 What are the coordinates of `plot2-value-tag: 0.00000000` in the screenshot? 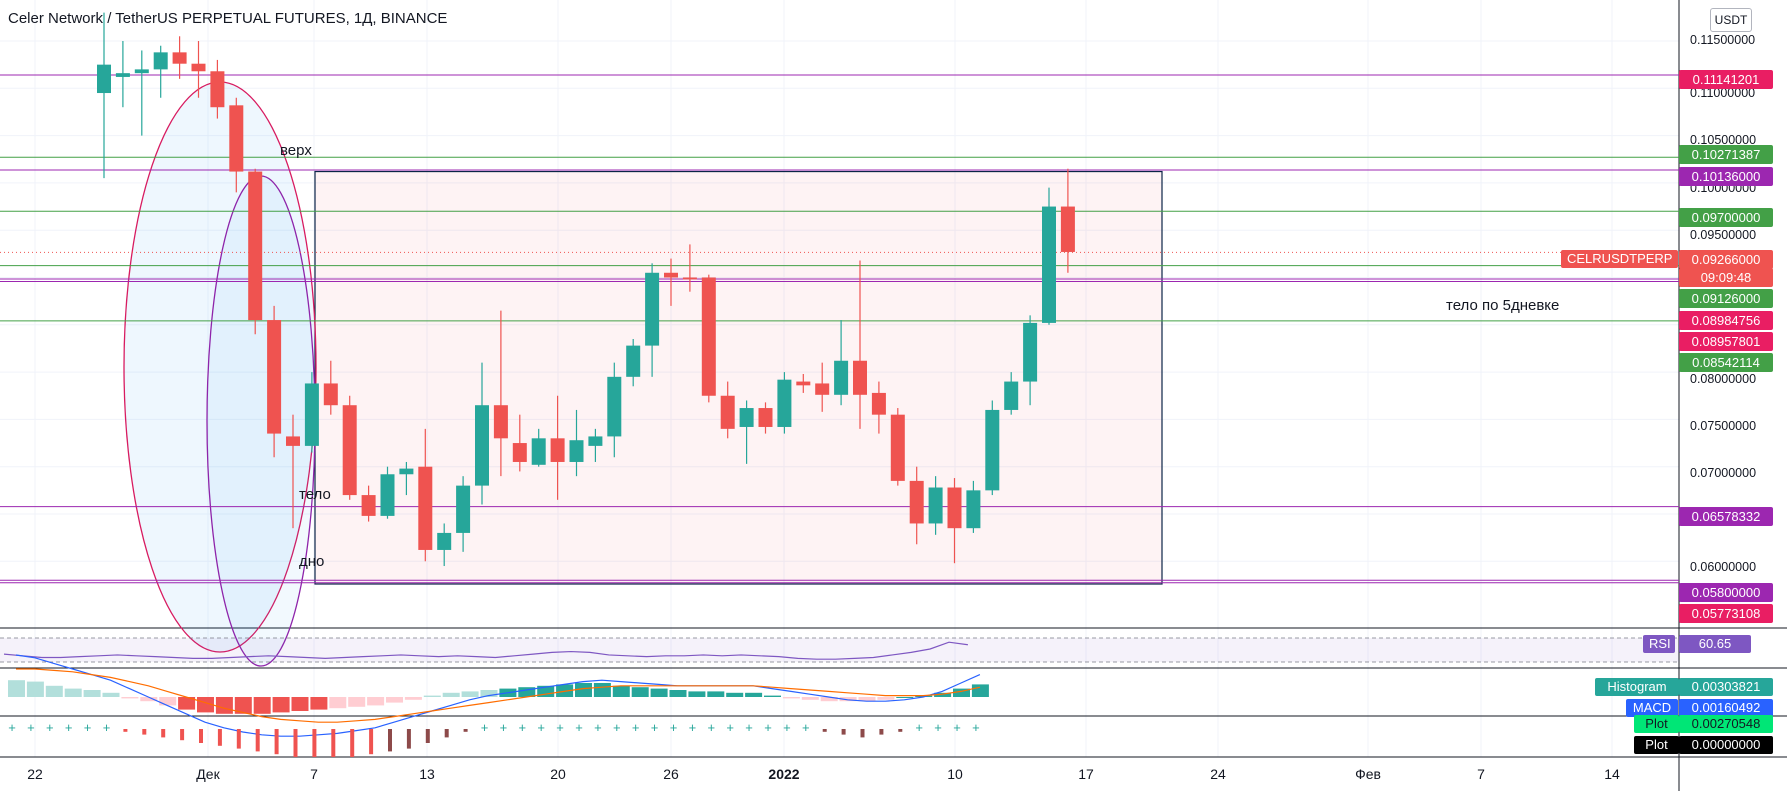 It's located at (1726, 745).